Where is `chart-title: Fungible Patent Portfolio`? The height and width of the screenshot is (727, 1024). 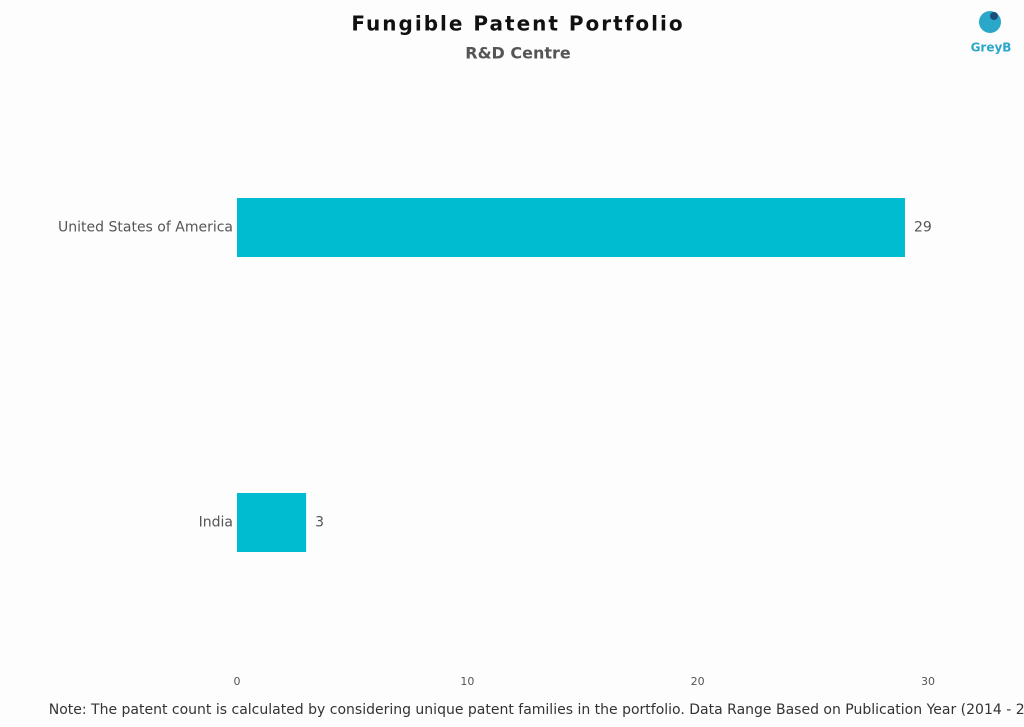
chart-title: Fungible Patent Portfolio is located at coordinates (517, 24).